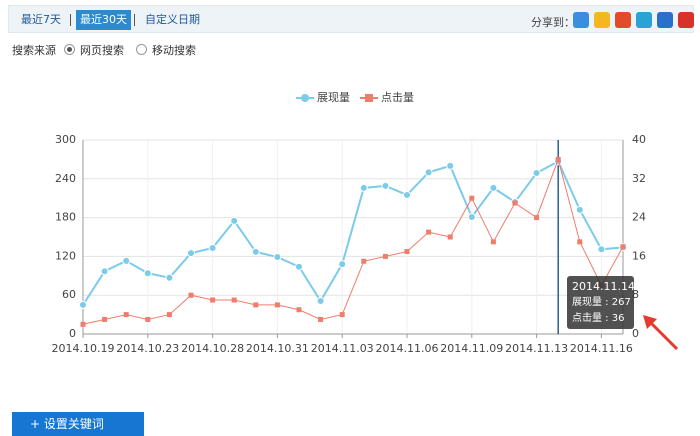 This screenshot has height=436, width=700. Describe the element at coordinates (601, 348) in the screenshot. I see `x-tick-label: 2014.11.16` at that location.